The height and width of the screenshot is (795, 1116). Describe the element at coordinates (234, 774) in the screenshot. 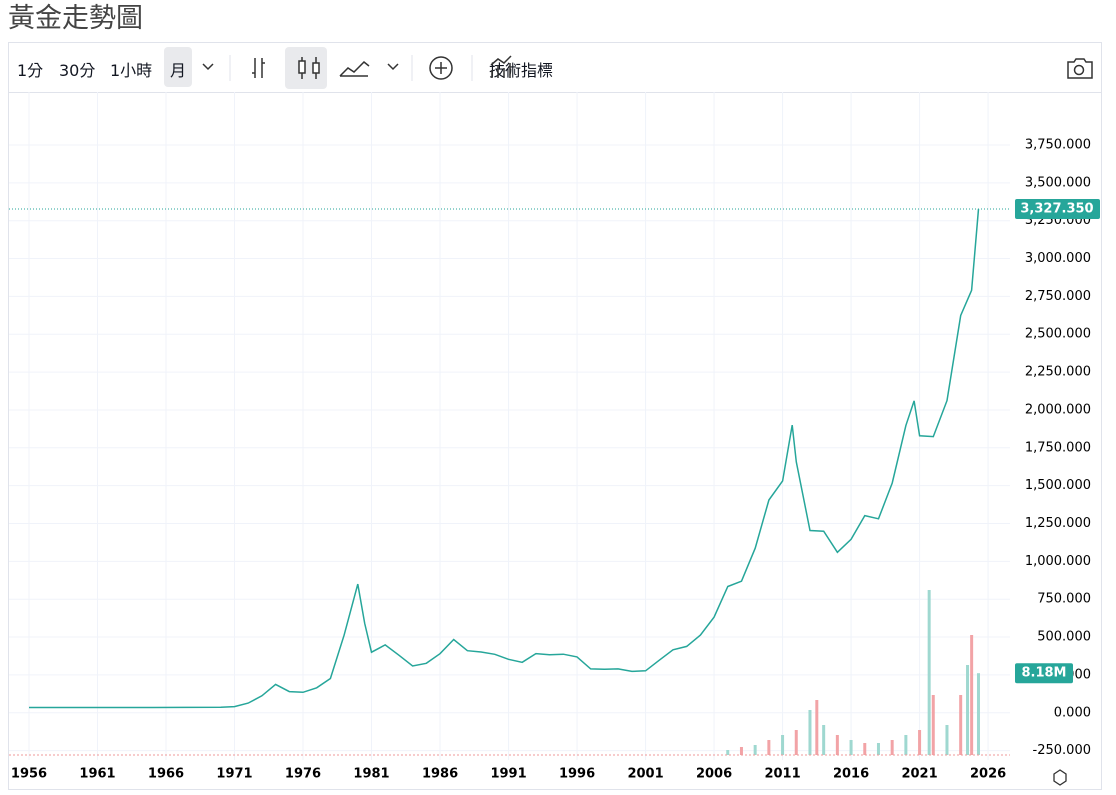

I see `x-tick-label: 1971` at that location.